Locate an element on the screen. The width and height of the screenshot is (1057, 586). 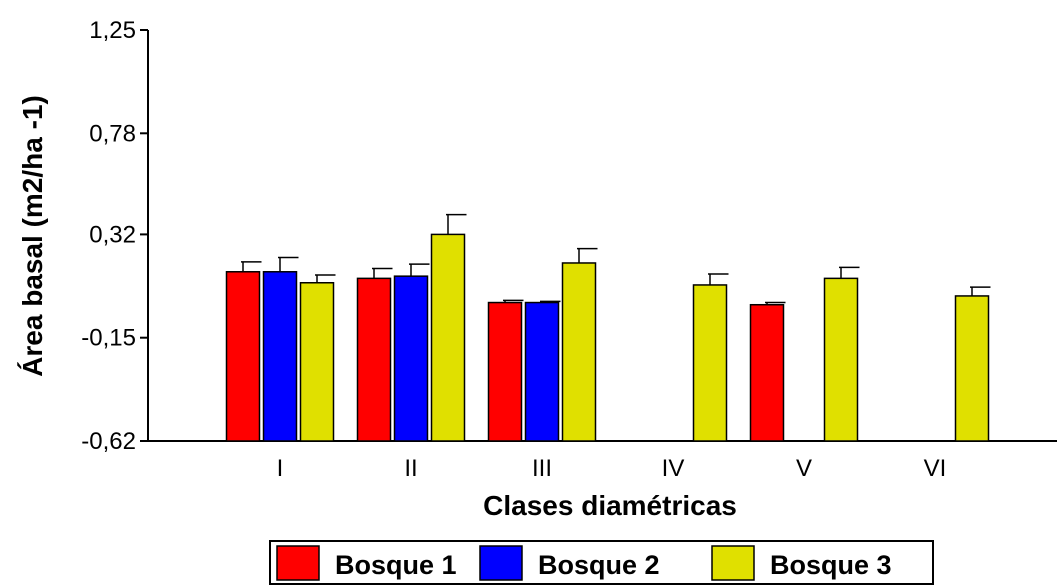
y-axis: 1,25 0,78 0,32 -0,15 -0,62 is located at coordinates (115, 236).